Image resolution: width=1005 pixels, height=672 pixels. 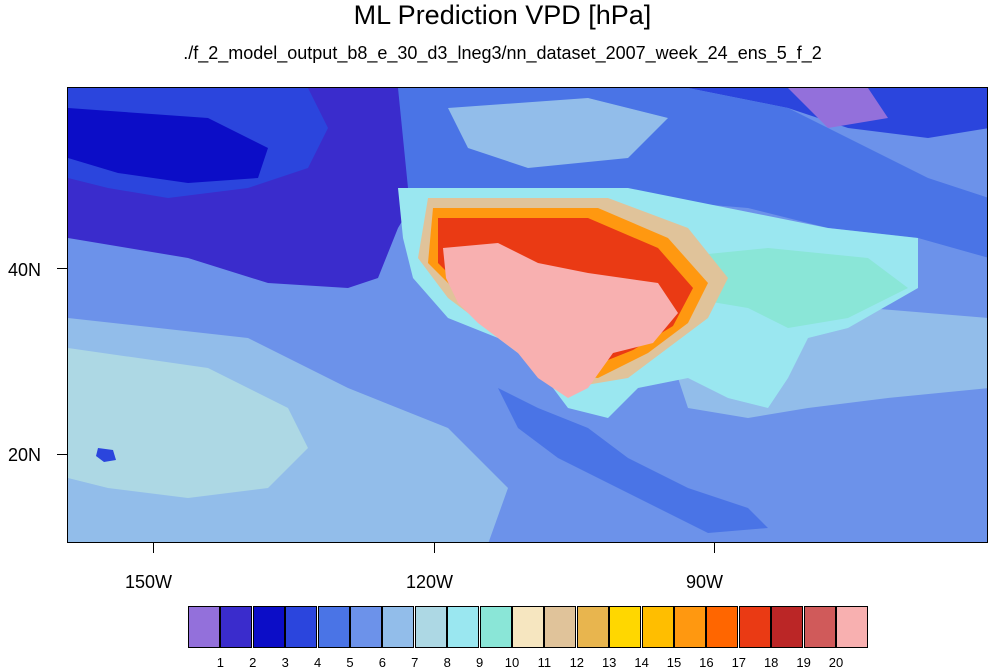 What do you see at coordinates (253, 662) in the screenshot?
I see `colorbar-label: 2` at bounding box center [253, 662].